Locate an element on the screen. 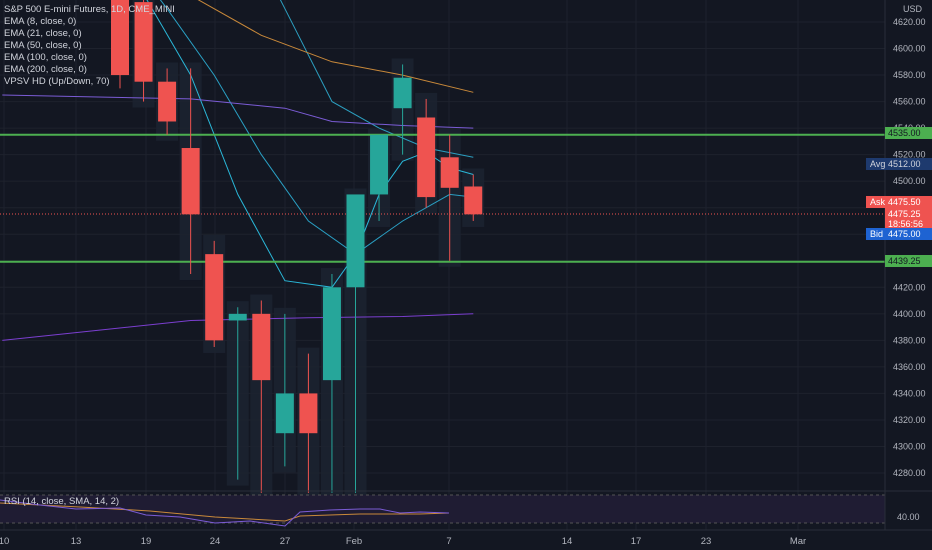 The image size is (932, 550). price-tick-label: 4400.00 is located at coordinates (909, 314).